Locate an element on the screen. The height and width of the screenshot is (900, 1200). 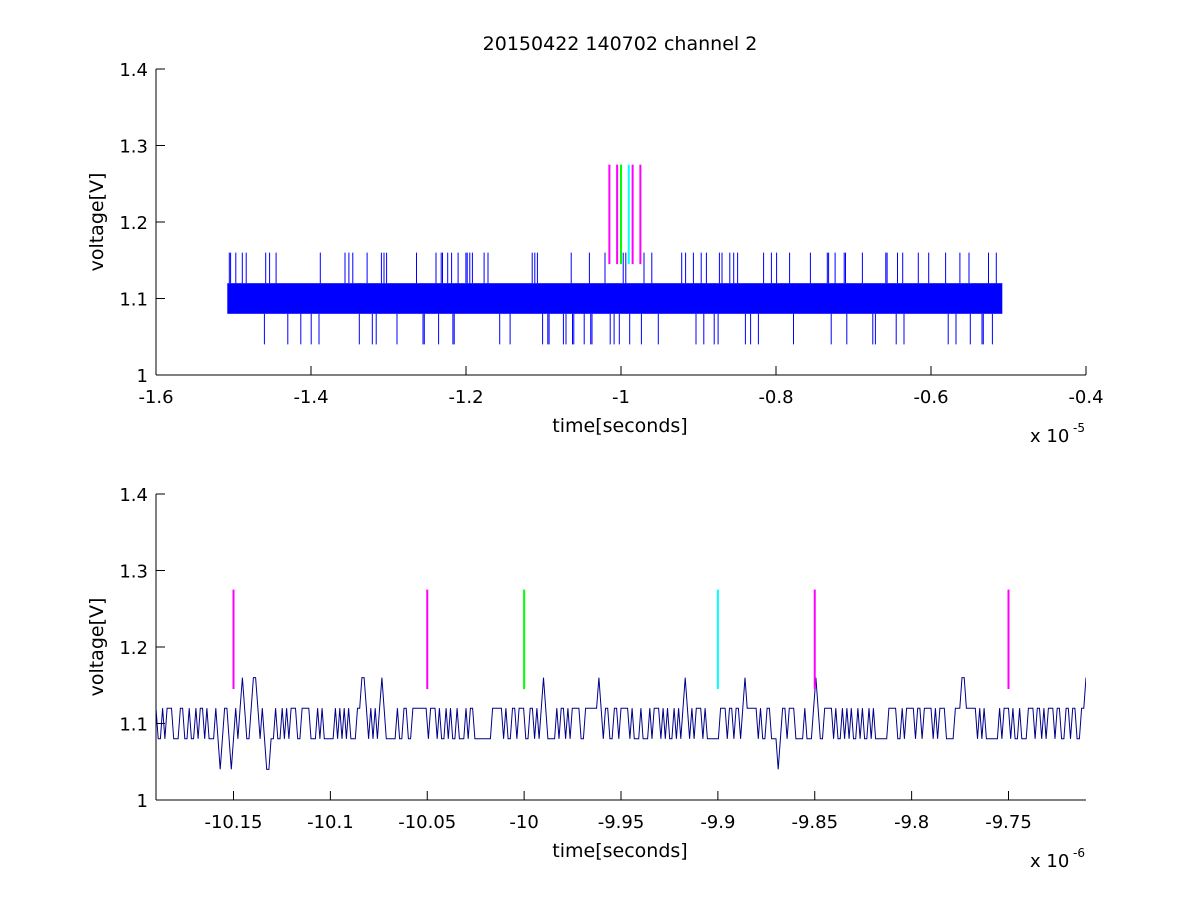
ax1-x-tick-label: -9.8 is located at coordinates (911, 822).